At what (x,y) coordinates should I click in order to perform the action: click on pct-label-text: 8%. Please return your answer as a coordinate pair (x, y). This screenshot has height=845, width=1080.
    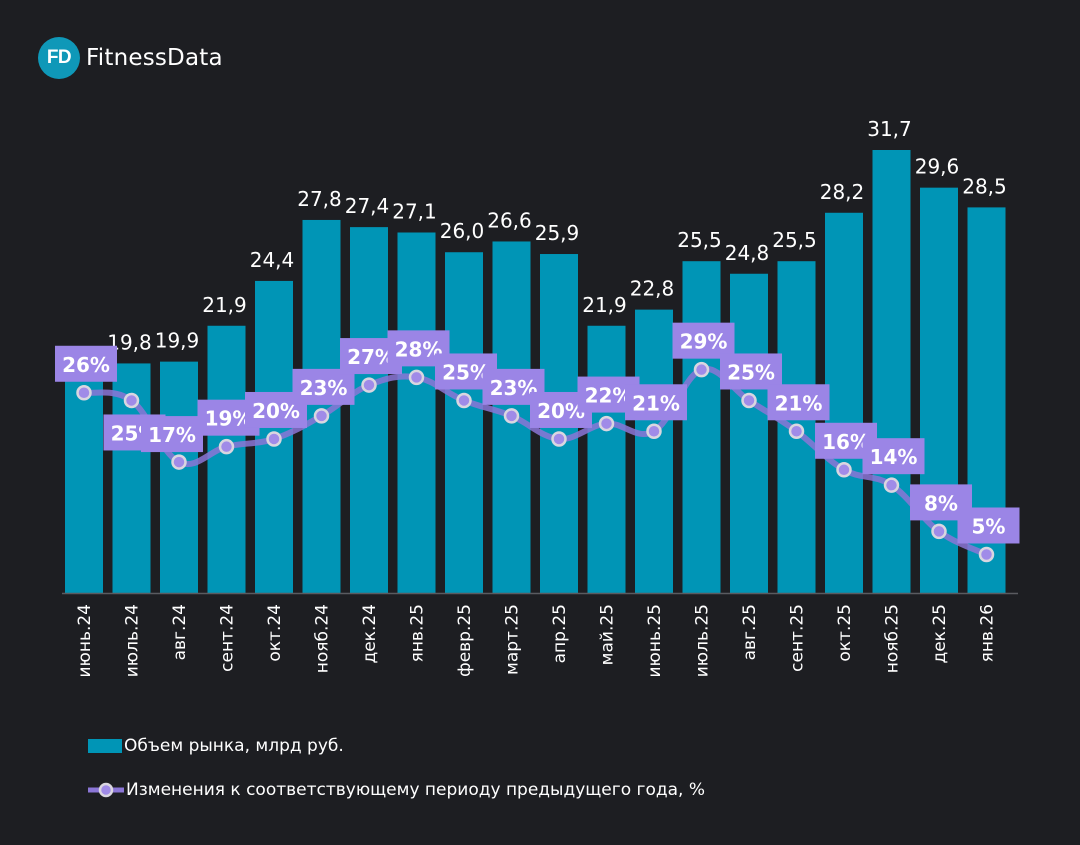
    Looking at the image, I should click on (941, 503).